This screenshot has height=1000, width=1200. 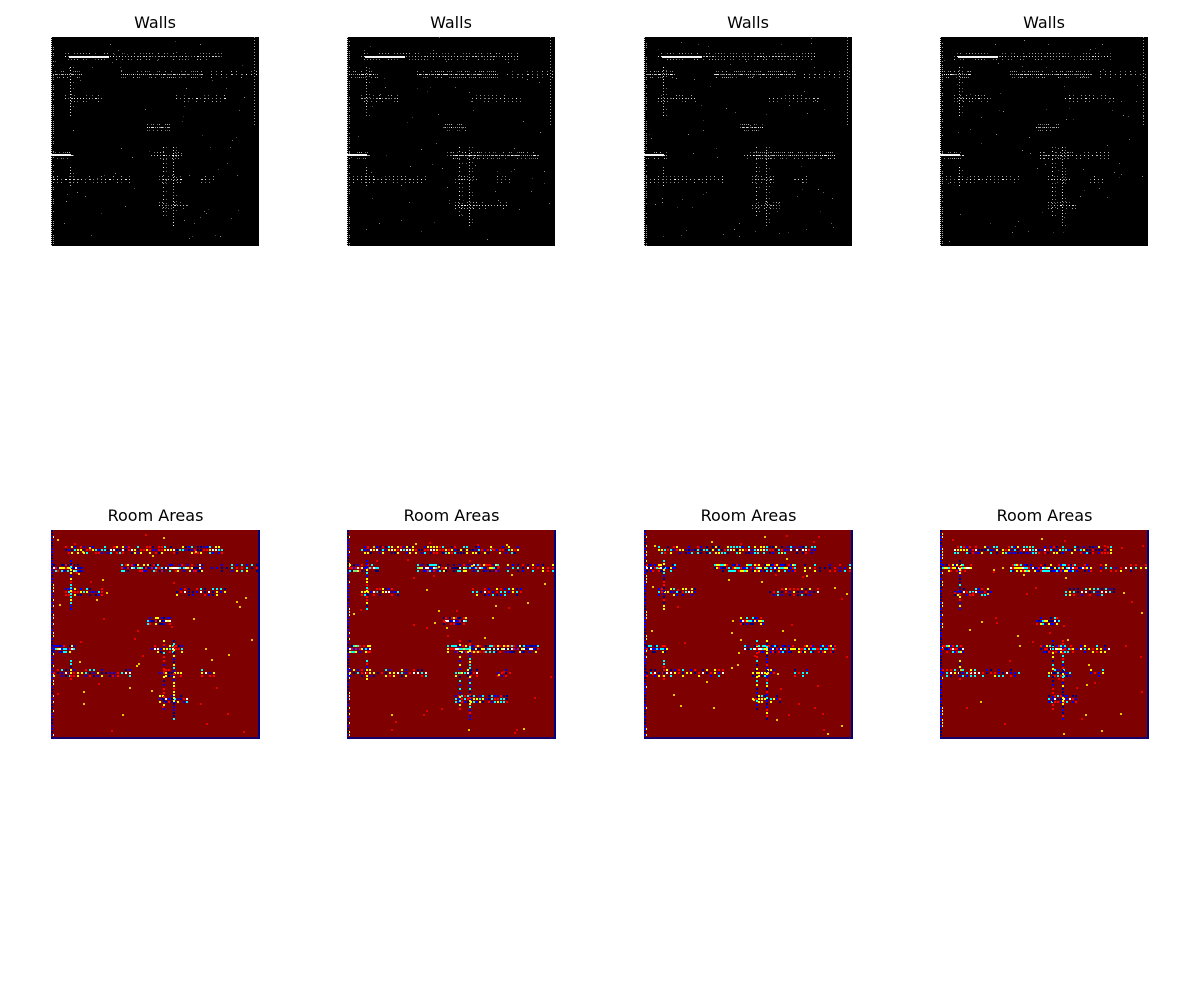 I want to click on walls-panel-3: Walls, so click(x=748, y=129).